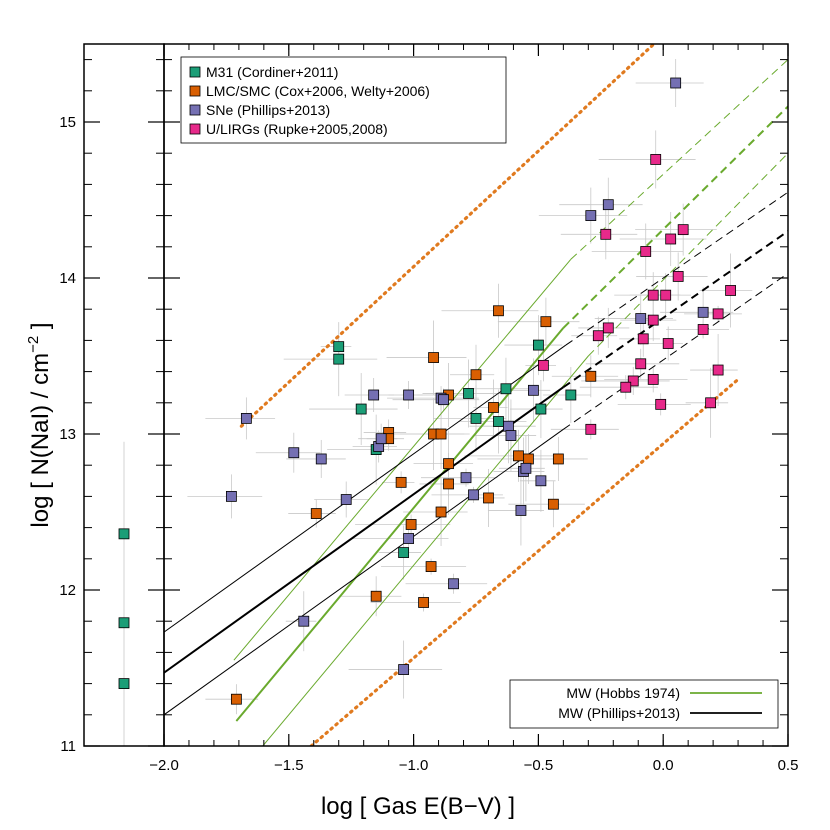  I want to click on y-tick-label: 11, so click(68, 746).